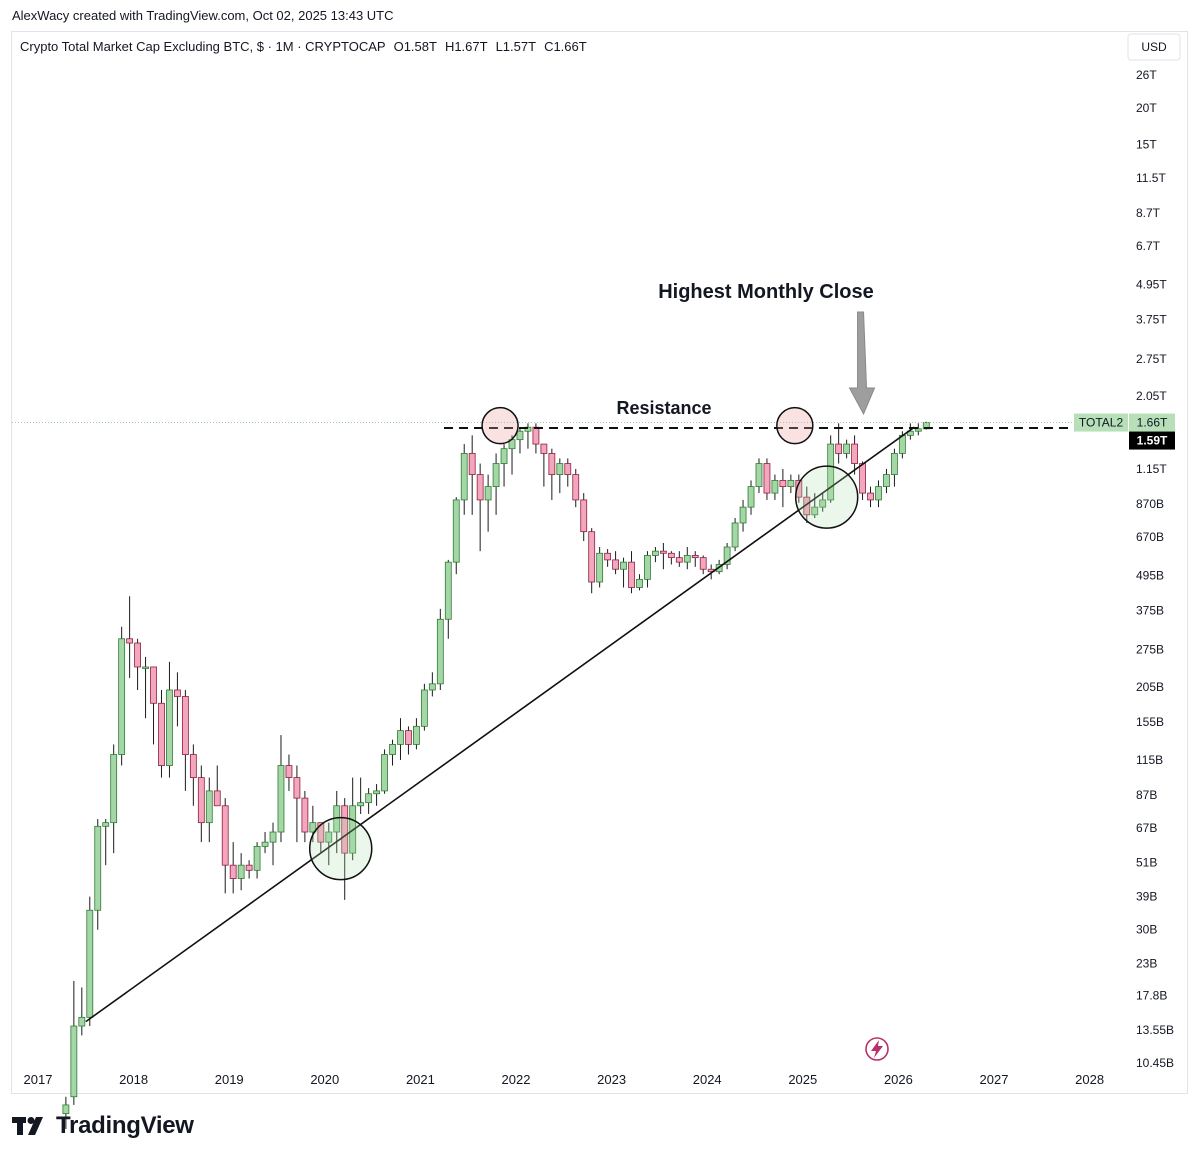 The image size is (1200, 1159). Describe the element at coordinates (877, 1049) in the screenshot. I see `bolt-icon` at that location.